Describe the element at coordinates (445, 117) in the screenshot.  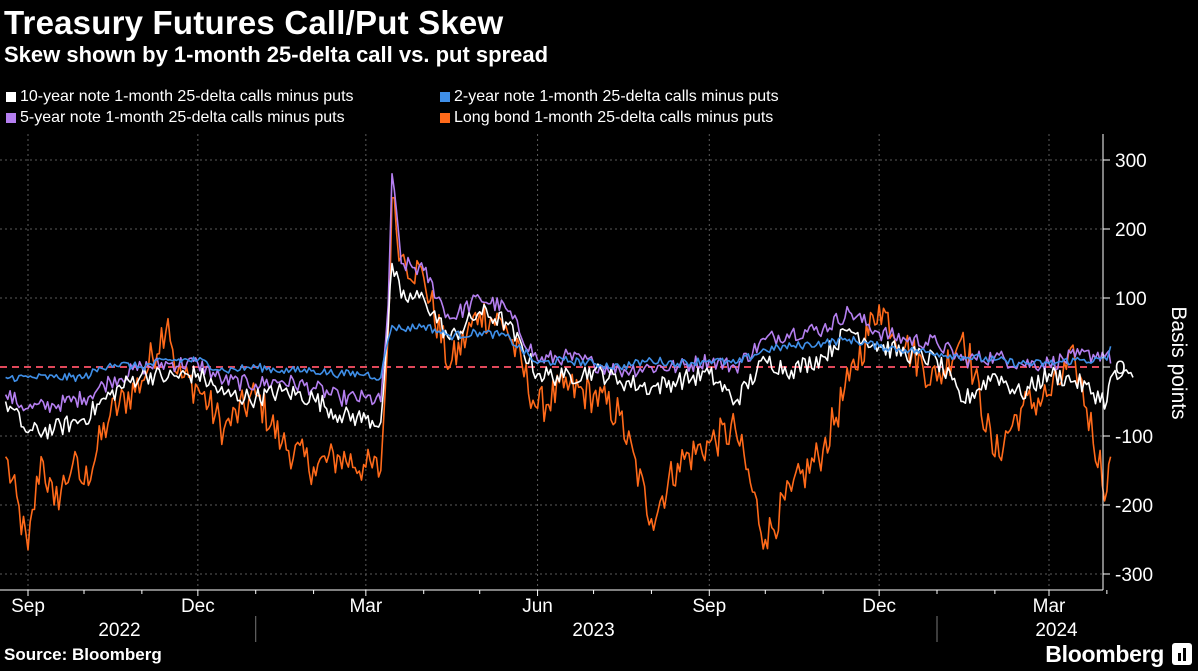
I see `legend-swatch-long-bond` at that location.